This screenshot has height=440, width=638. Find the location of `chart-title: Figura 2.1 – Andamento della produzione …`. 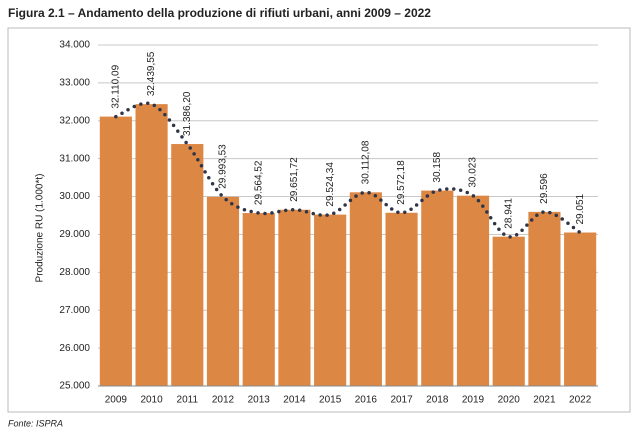

chart-title: Figura 2.1 – Andamento della produzione … is located at coordinates (219, 13).